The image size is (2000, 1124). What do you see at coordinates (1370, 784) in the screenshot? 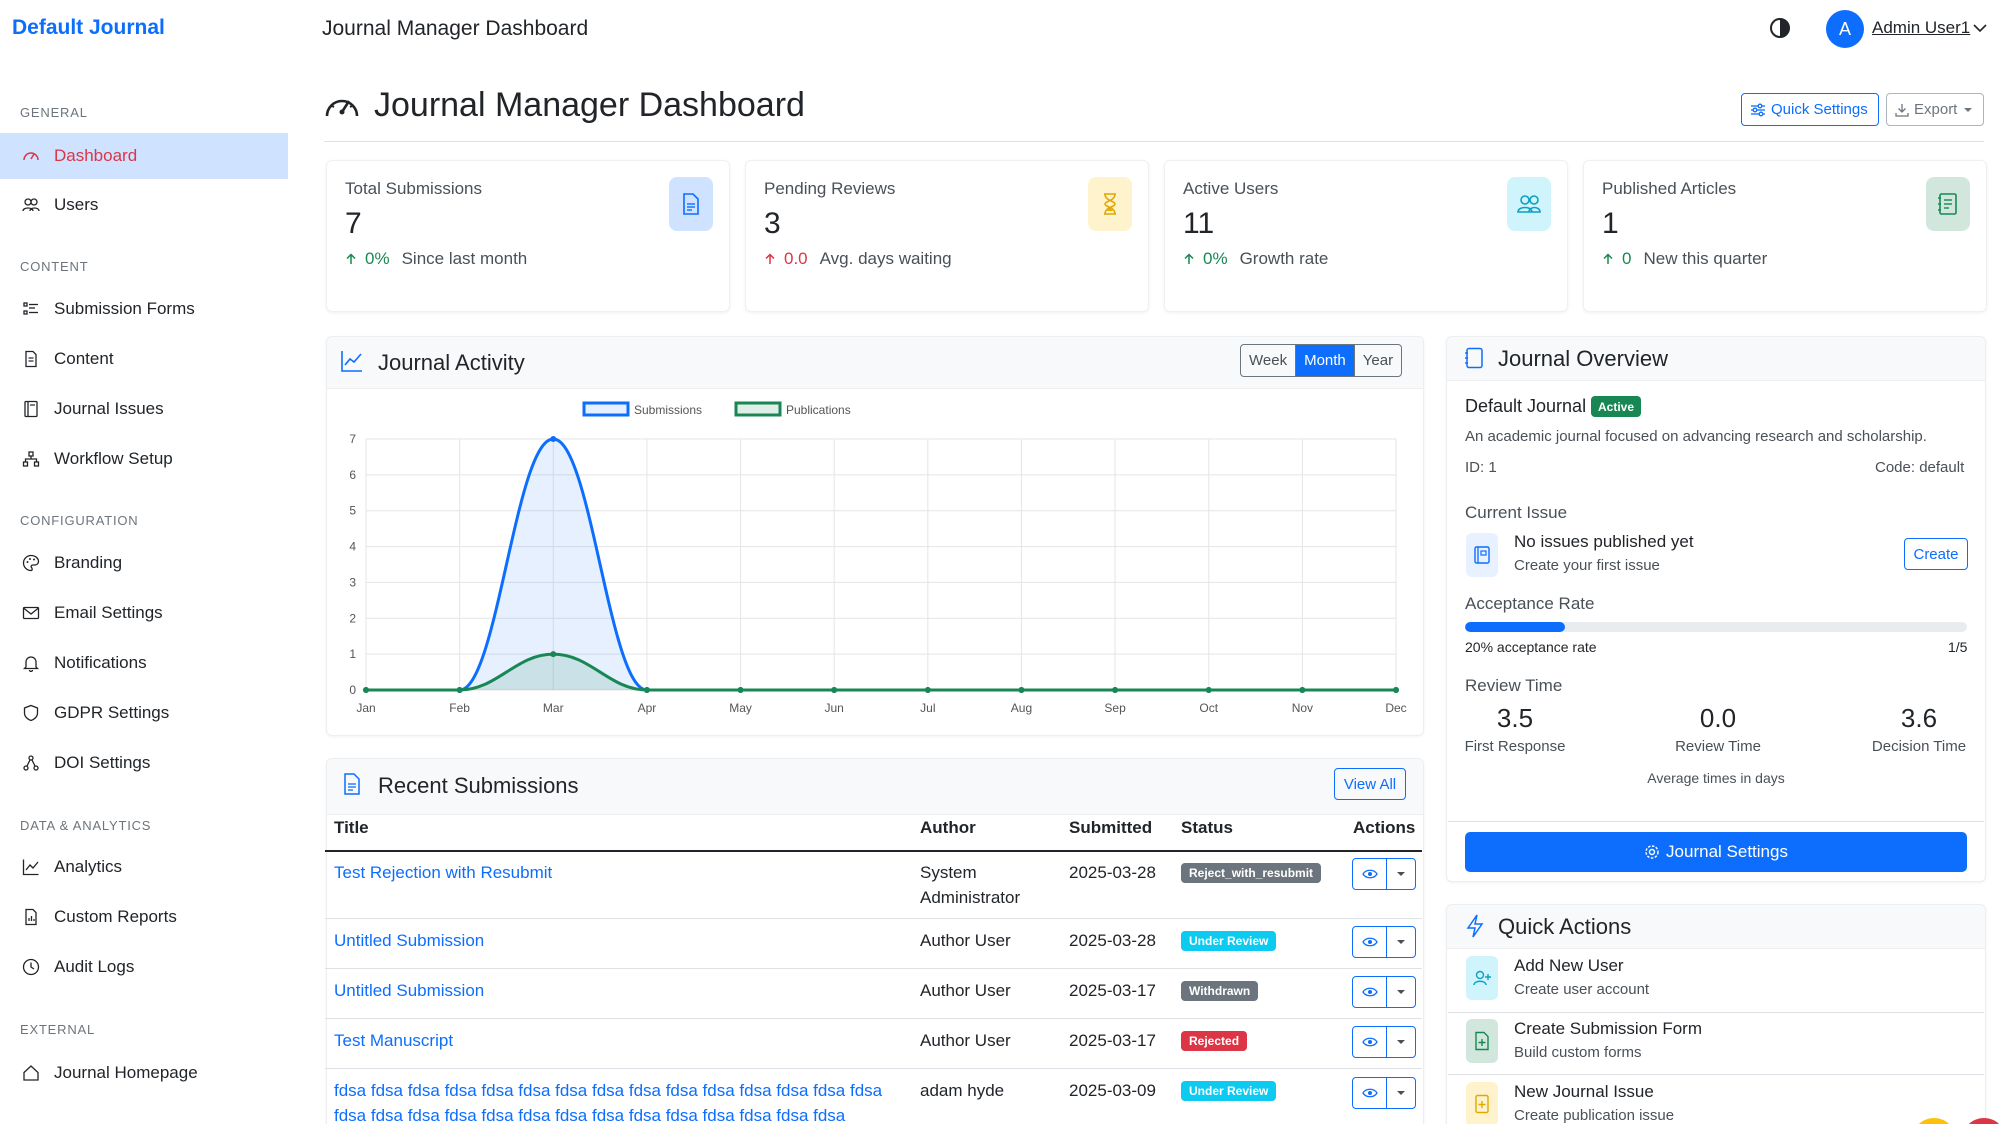
I see `view-all-button: View All` at bounding box center [1370, 784].